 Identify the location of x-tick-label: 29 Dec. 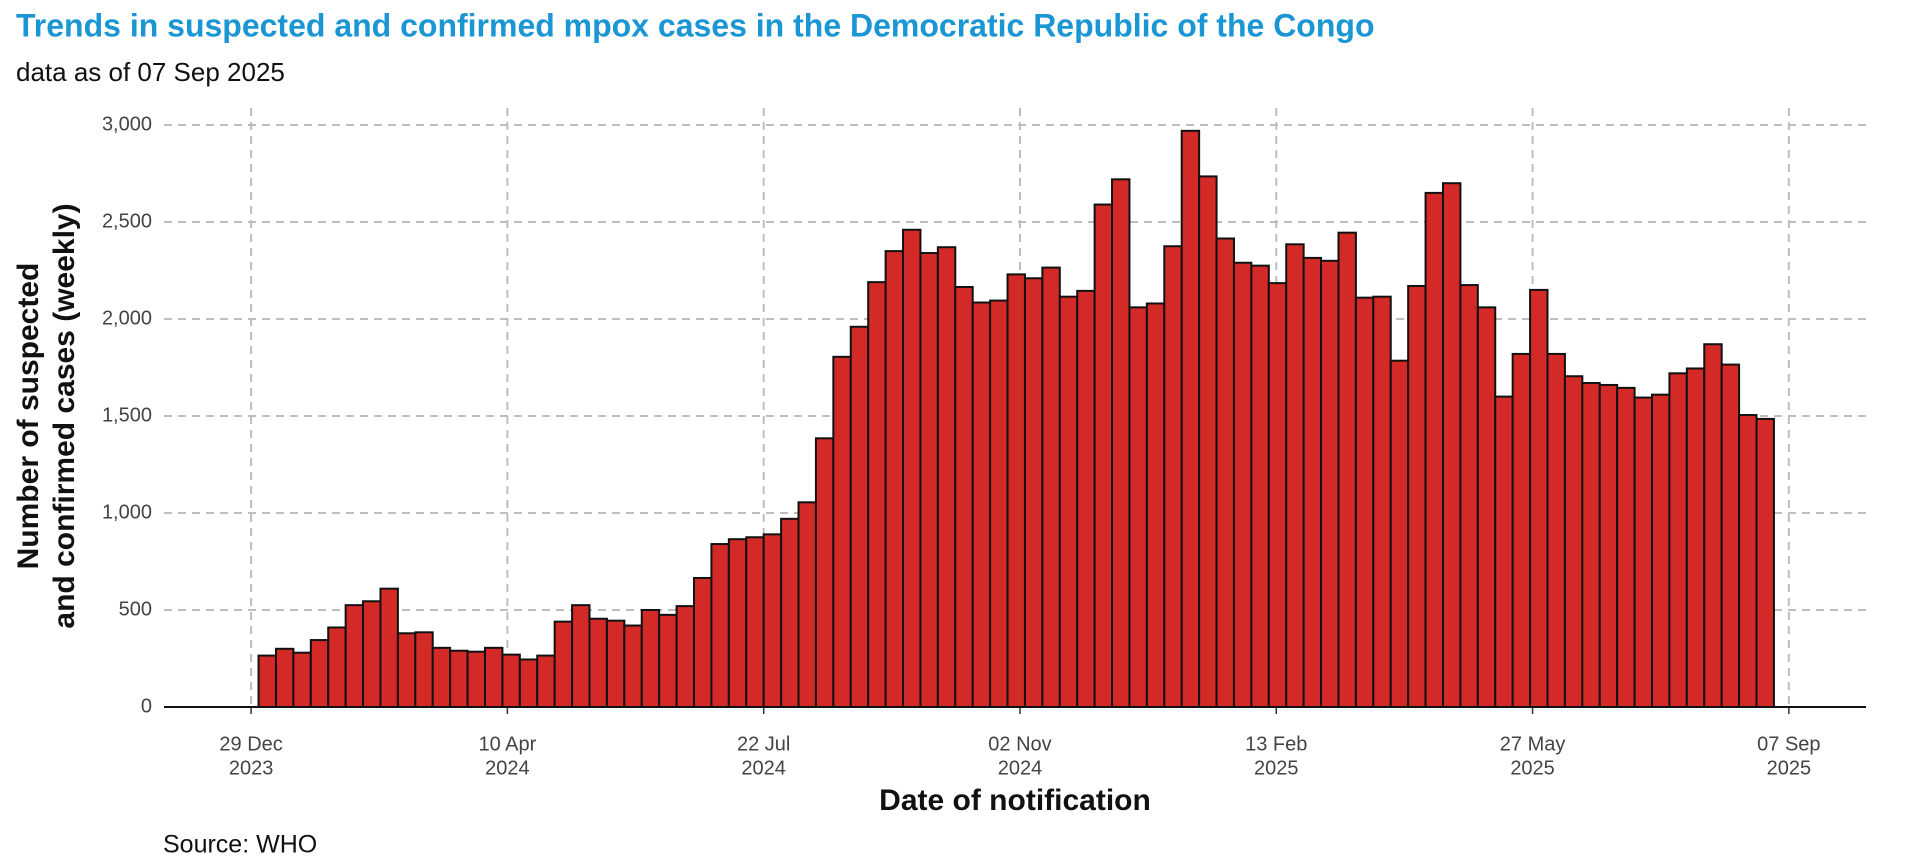
(250, 744).